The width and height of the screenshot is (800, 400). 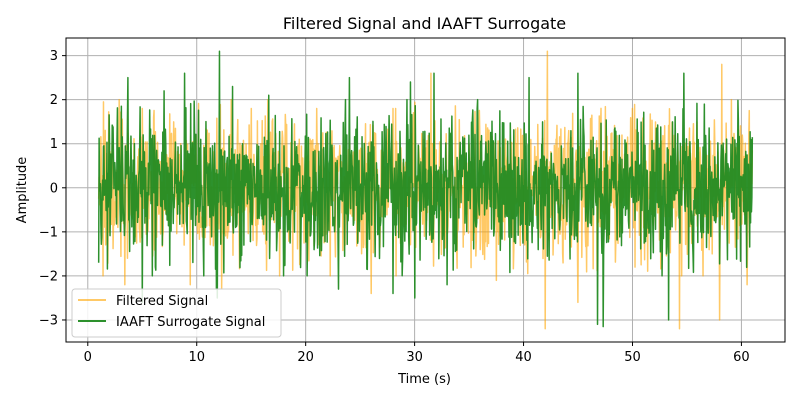 I want to click on legend-box, so click(x=176, y=313).